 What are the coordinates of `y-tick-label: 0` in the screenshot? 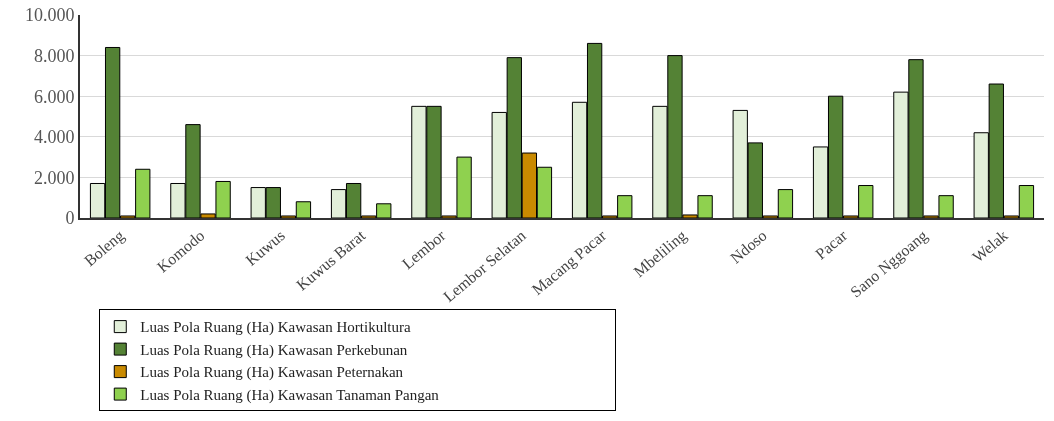 It's located at (70, 218).